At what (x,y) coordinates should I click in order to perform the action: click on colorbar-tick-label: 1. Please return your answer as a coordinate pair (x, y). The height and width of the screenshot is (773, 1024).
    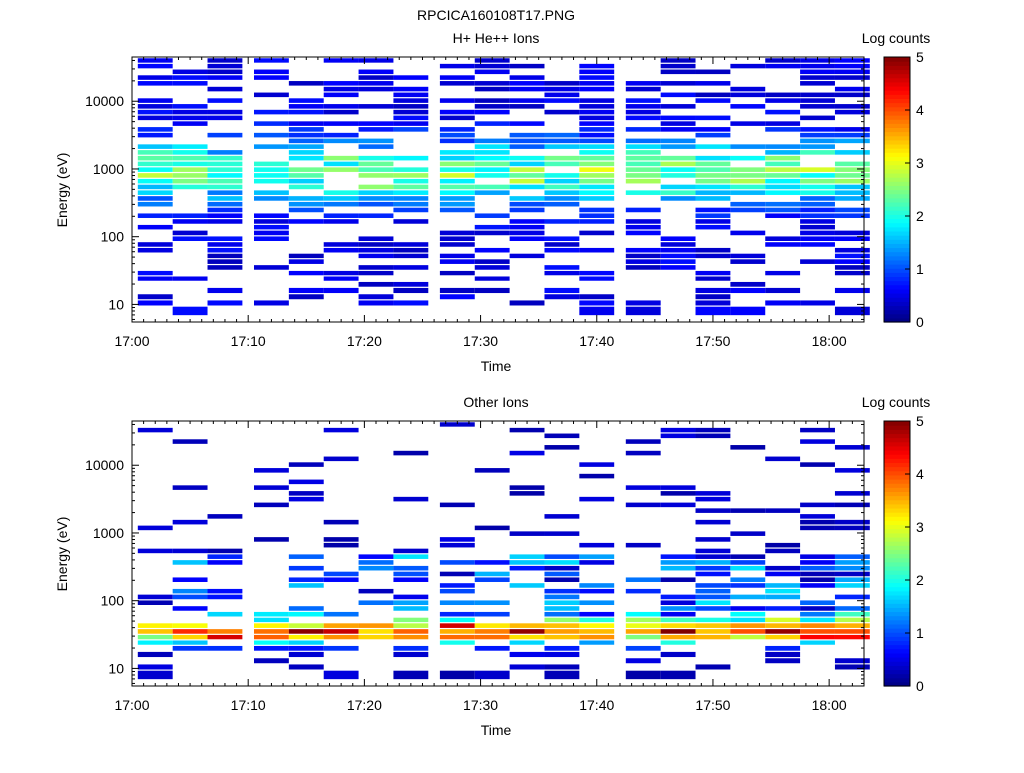
    Looking at the image, I should click on (920, 269).